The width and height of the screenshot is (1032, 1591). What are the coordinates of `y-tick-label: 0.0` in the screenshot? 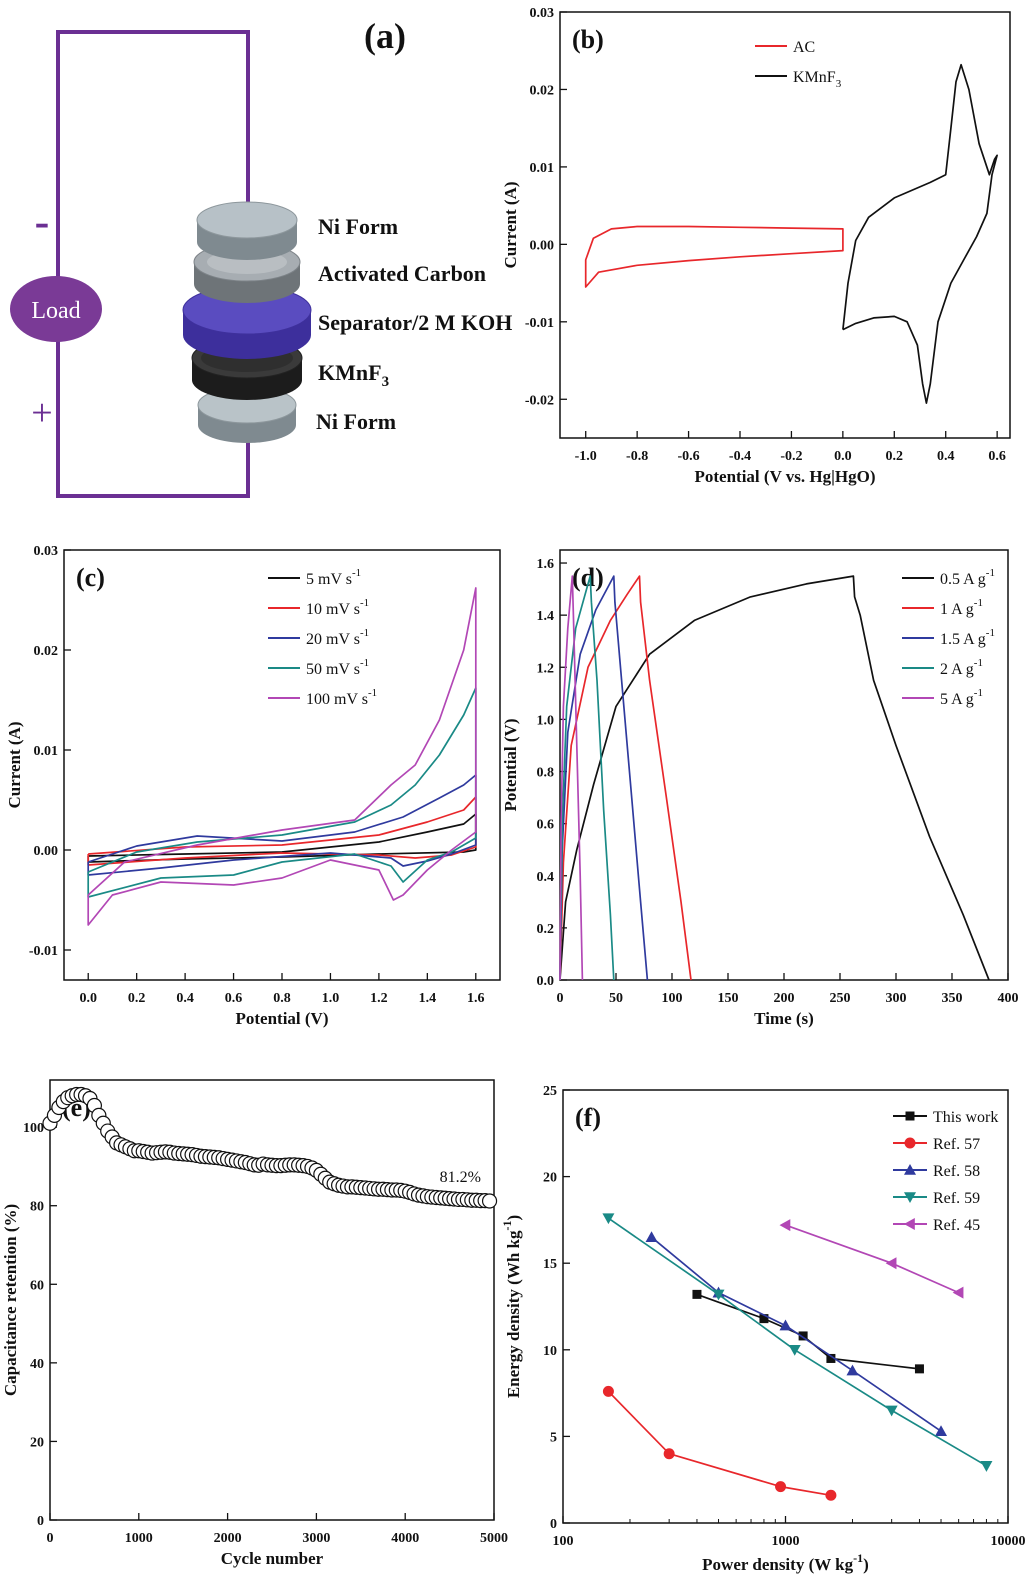 It's located at (546, 981).